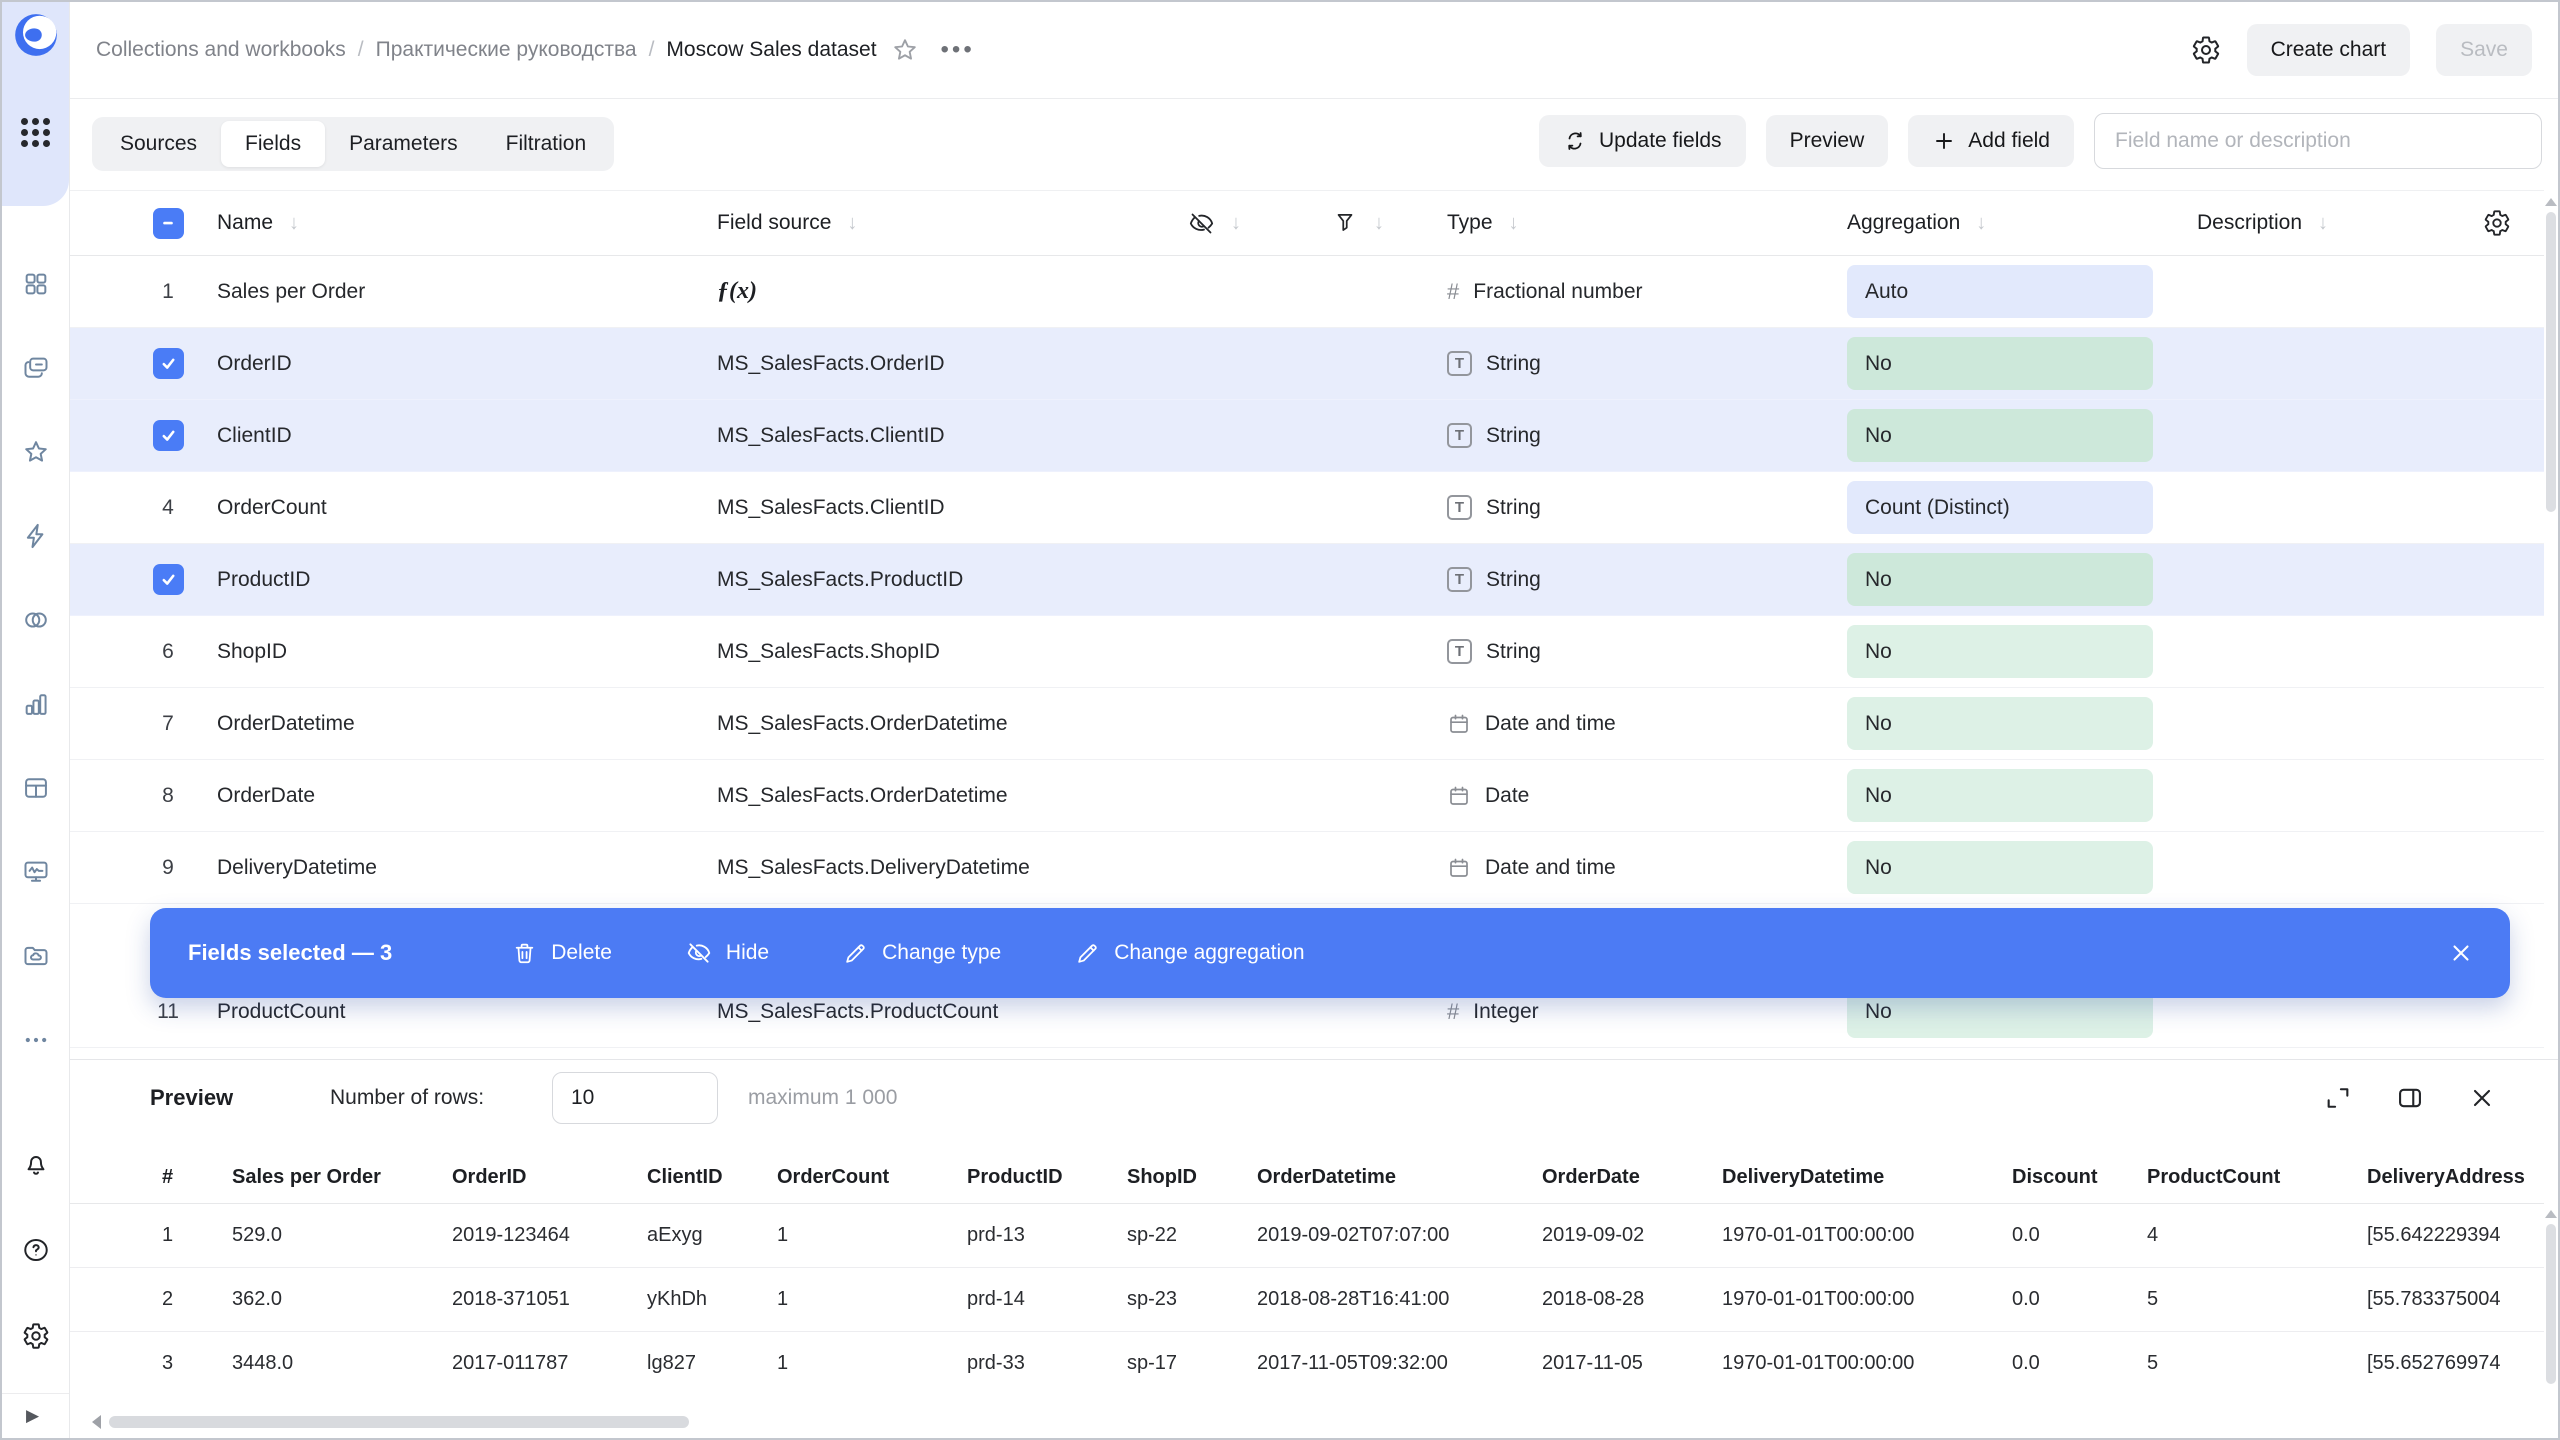 The width and height of the screenshot is (2560, 1440). What do you see at coordinates (1307, 652) in the screenshot?
I see `field-row: 6 ShopID MS_SalesFacts.ShopID T String No` at bounding box center [1307, 652].